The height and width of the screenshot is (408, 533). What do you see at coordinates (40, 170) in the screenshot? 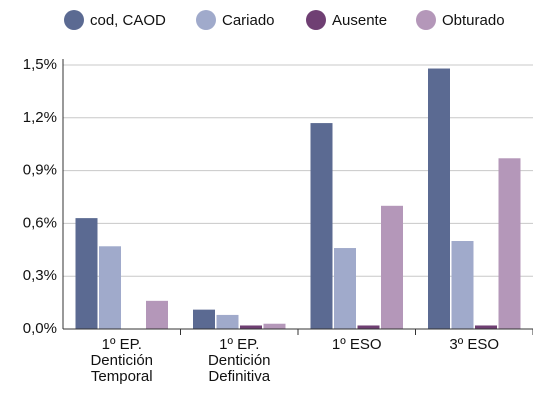
I see `y-tick-label: 0,9%` at bounding box center [40, 170].